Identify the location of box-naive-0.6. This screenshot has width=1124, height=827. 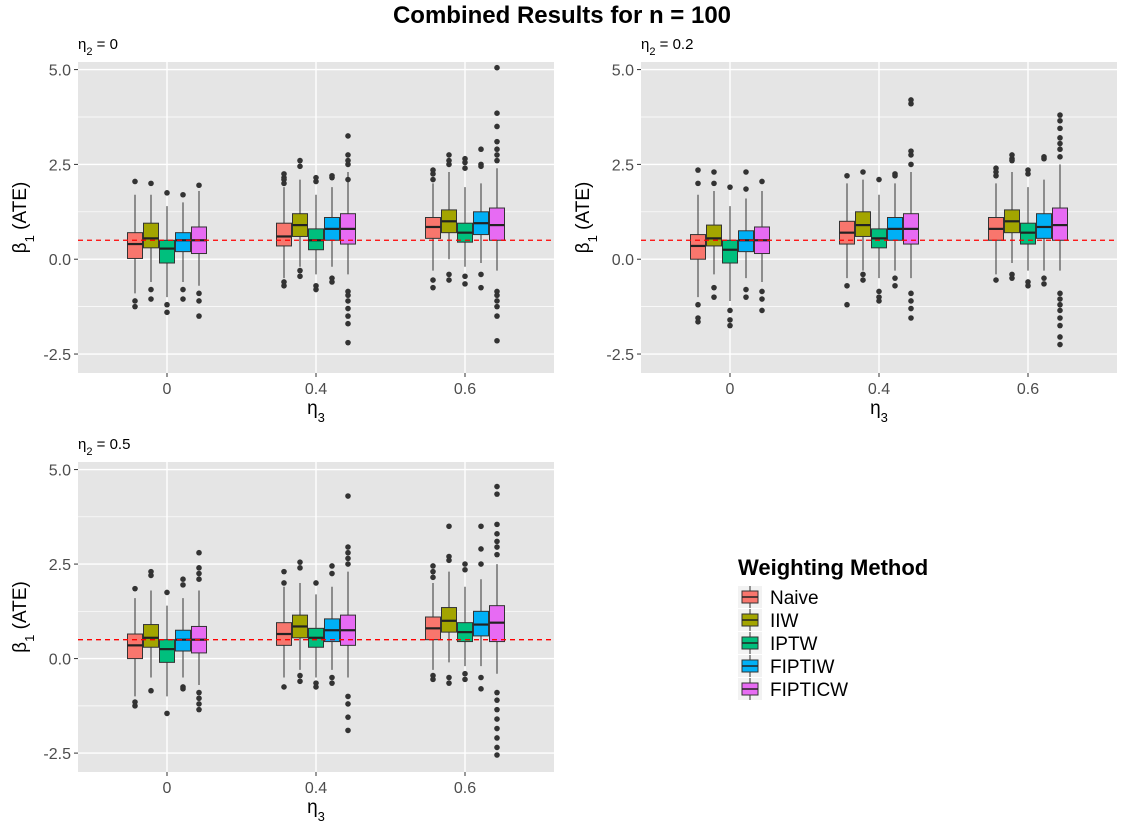
(433, 229).